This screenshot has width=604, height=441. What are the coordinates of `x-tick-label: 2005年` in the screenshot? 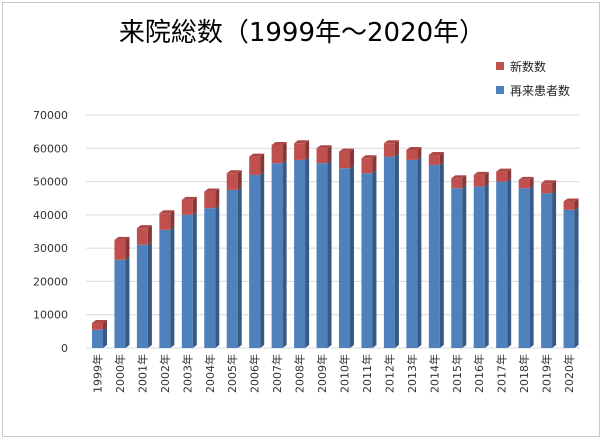 It's located at (232, 373).